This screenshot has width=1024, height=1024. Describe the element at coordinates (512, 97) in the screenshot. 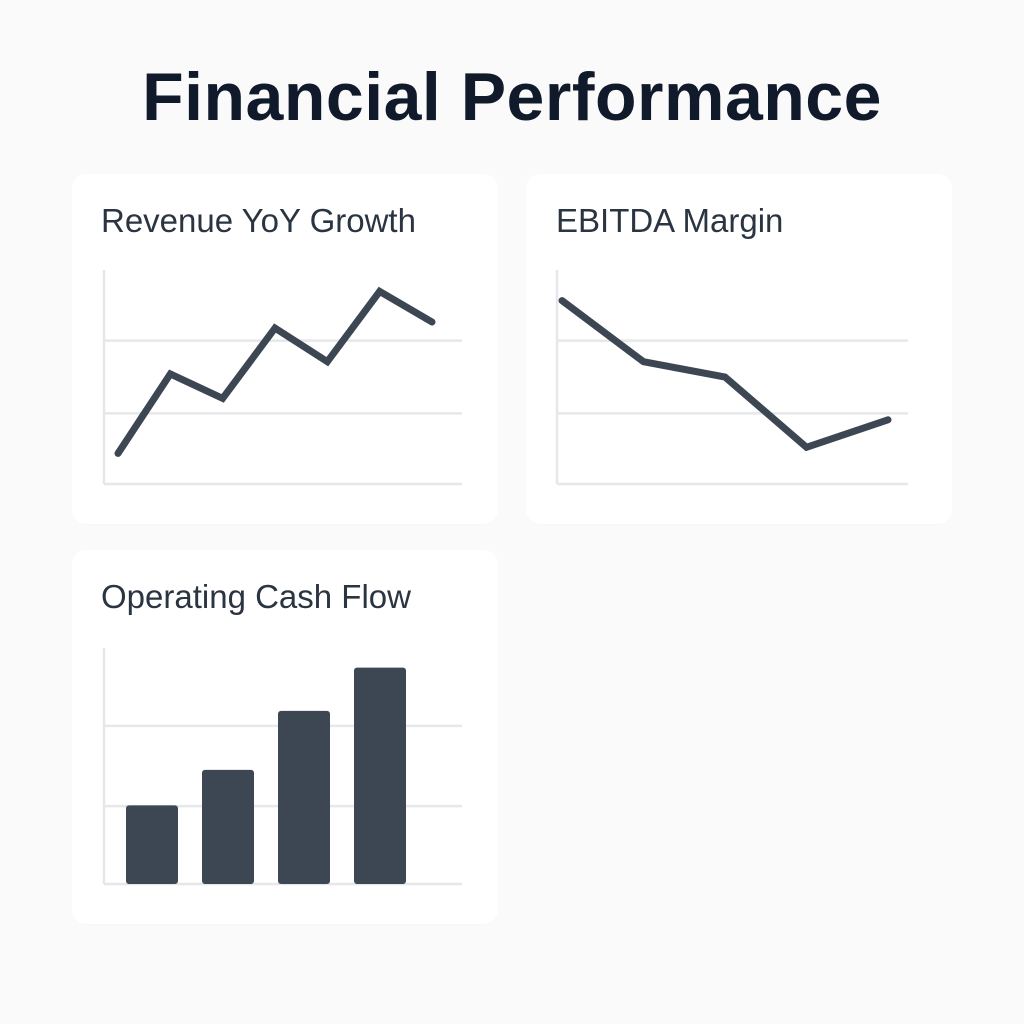

I see `page-title: Financial Performance` at that location.